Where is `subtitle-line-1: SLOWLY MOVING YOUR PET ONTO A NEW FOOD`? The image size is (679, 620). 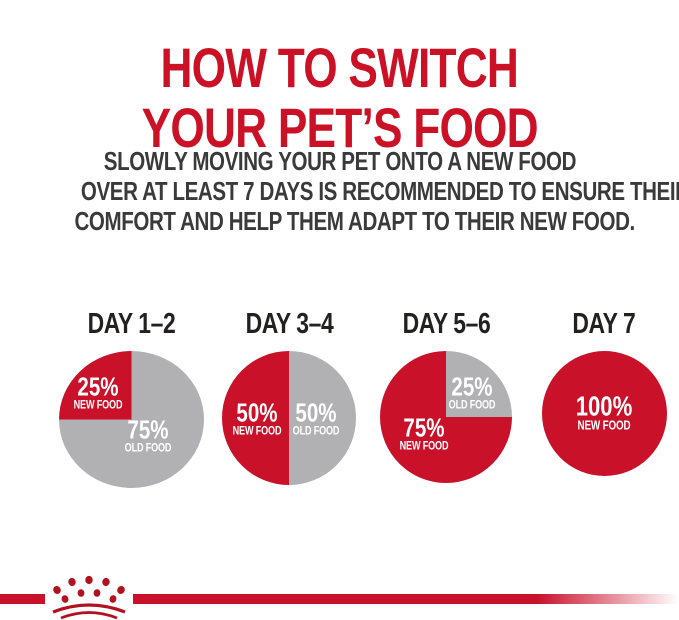 subtitle-line-1: SLOWLY MOVING YOUR PET ONTO A NEW FOOD is located at coordinates (339, 161).